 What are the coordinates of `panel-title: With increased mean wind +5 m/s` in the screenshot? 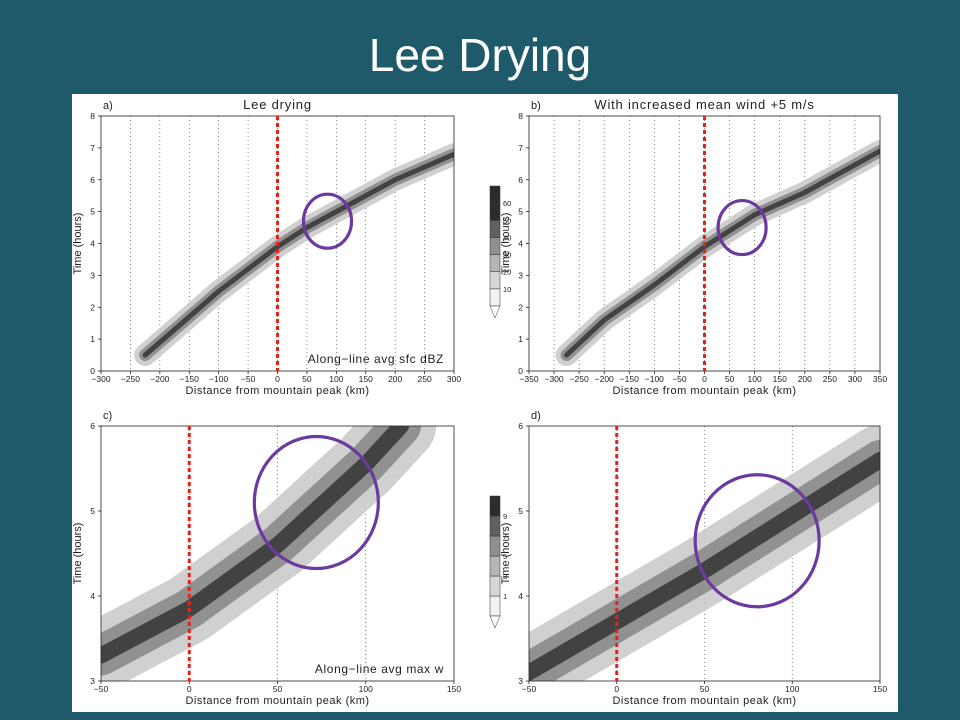 It's located at (704, 104).